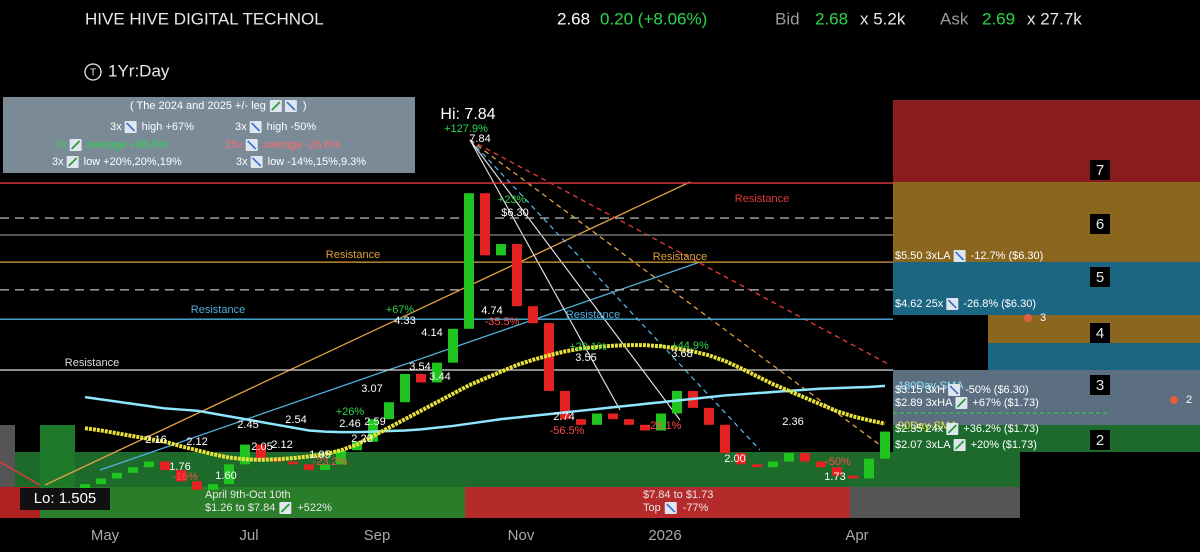 Image resolution: width=1200 pixels, height=552 pixels. Describe the element at coordinates (198, 106) in the screenshot. I see `legend-title: ( The 2024 and 2025 +/- leg` at that location.